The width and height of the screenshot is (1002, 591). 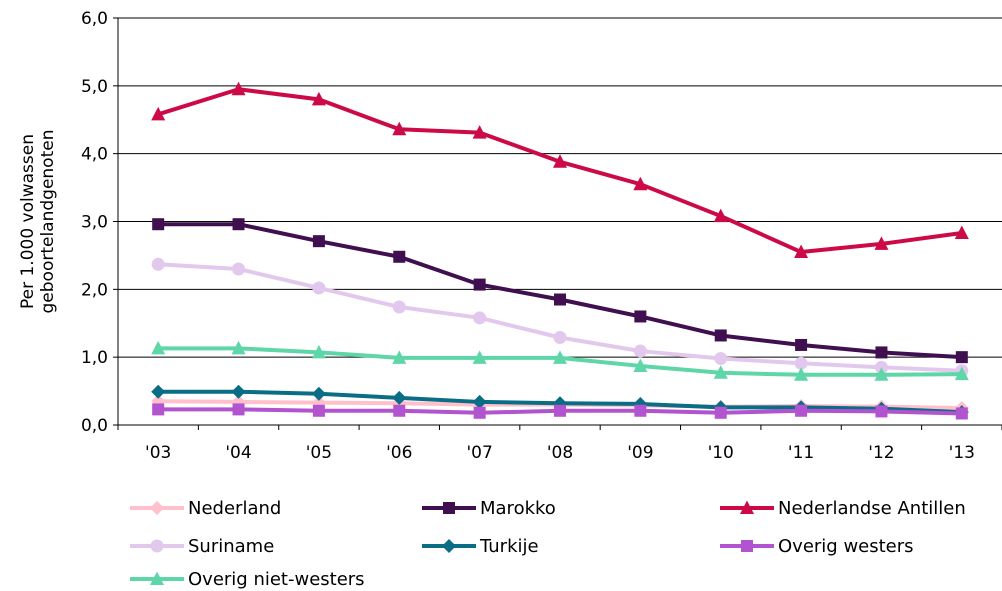 I want to click on x-tick-label: '12, so click(x=881, y=453).